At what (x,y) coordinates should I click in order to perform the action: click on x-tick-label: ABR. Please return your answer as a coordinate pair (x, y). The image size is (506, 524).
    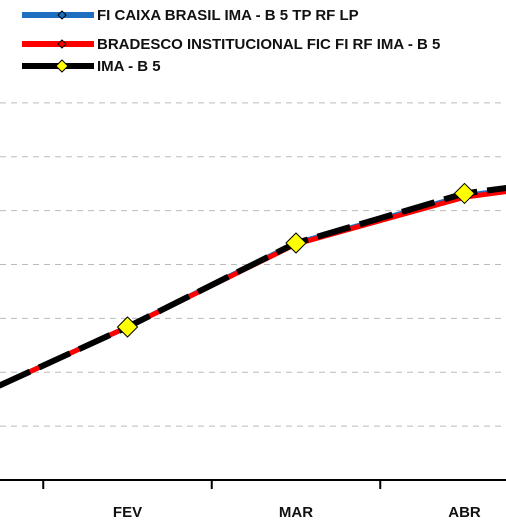
    Looking at the image, I should click on (464, 512).